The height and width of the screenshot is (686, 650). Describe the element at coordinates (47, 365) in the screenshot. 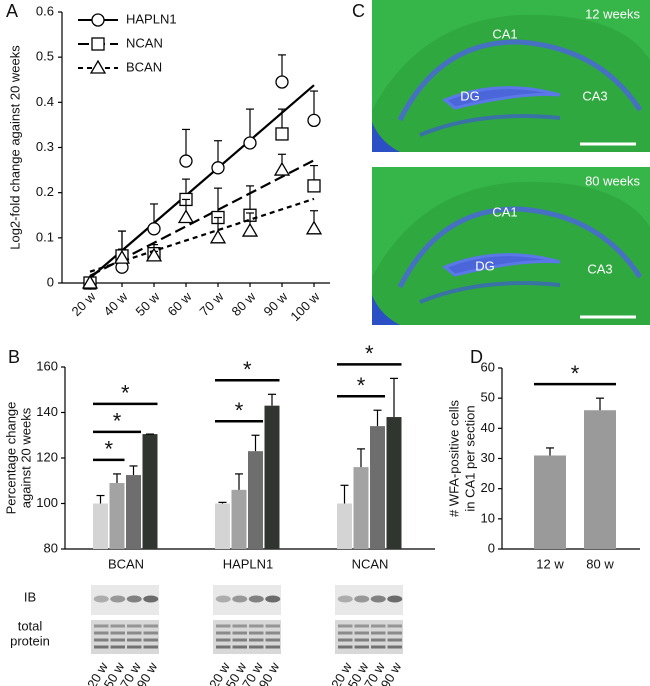

I see `y-tick-label: 160` at that location.